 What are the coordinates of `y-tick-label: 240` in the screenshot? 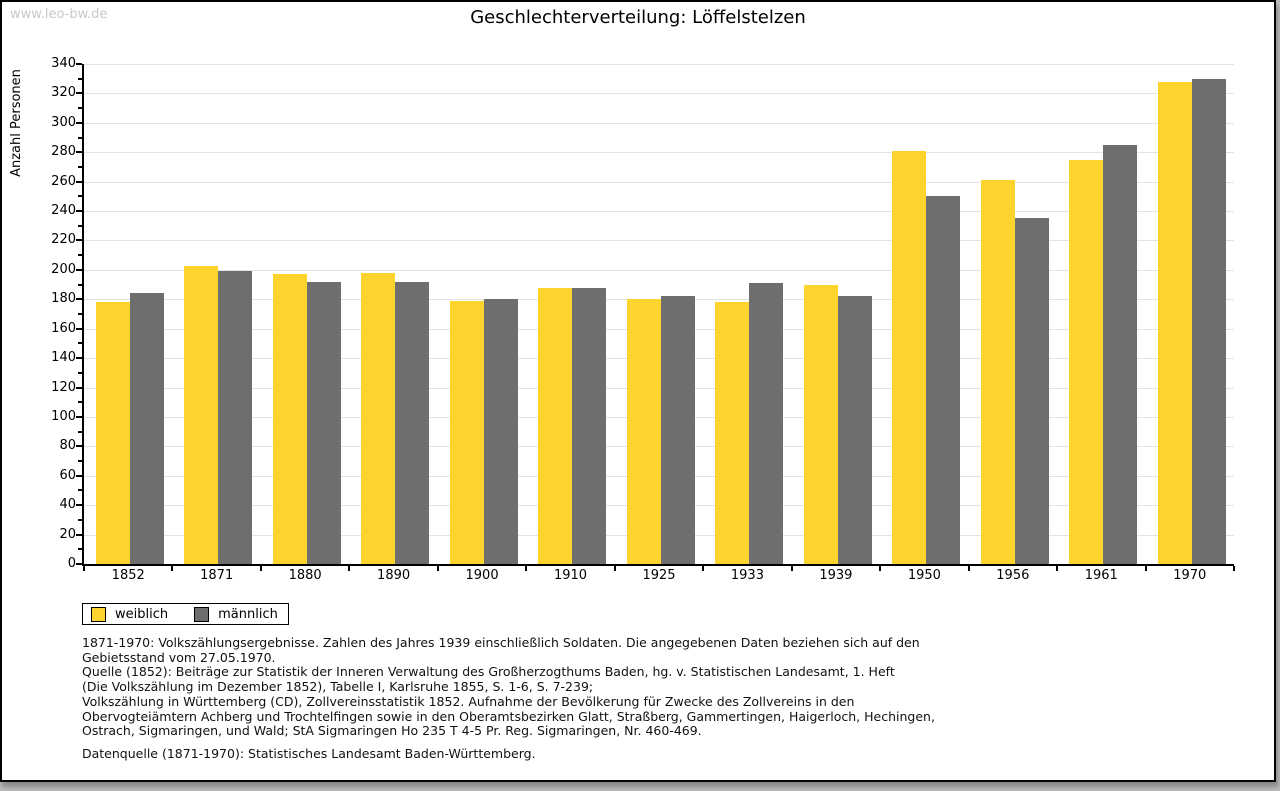 It's located at (63, 211).